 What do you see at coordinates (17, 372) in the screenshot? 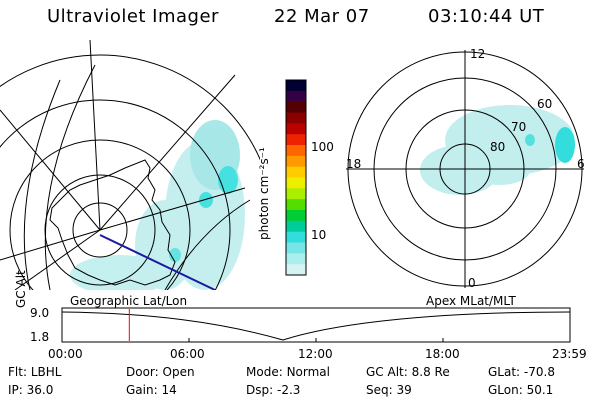
I see `flt-label: Flt:` at bounding box center [17, 372].